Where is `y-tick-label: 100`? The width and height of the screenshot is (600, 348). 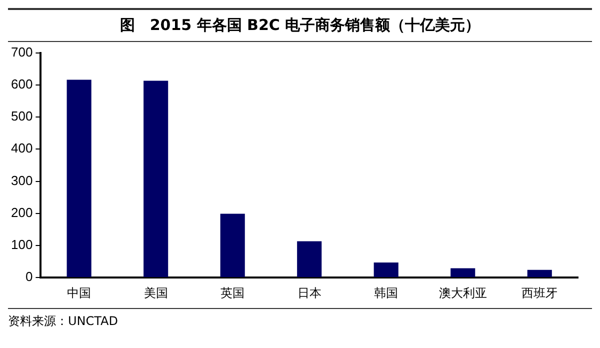 y-tick-label: 100 is located at coordinates (21, 244).